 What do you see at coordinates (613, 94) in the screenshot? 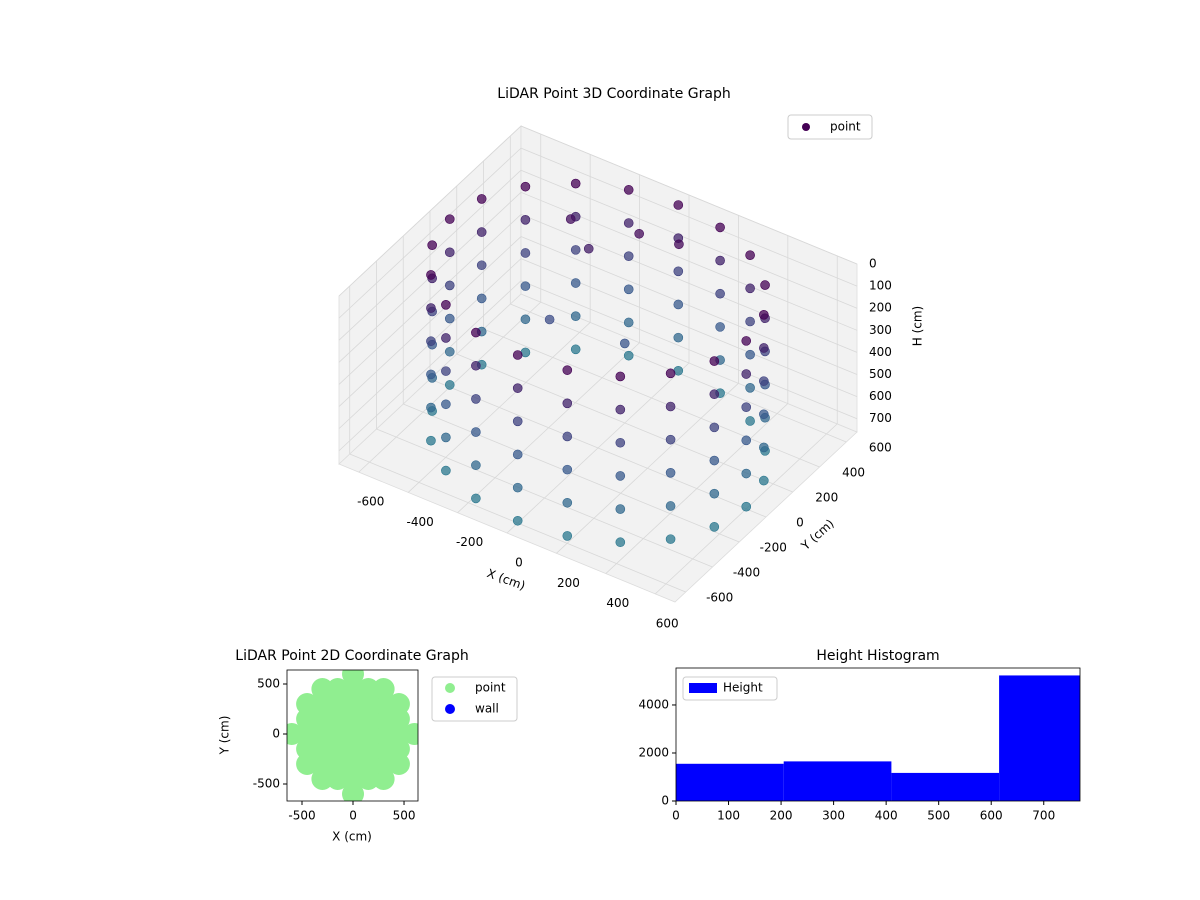
I see `chart-title: LiDAR Point 3D Coordinate Graph` at bounding box center [613, 94].